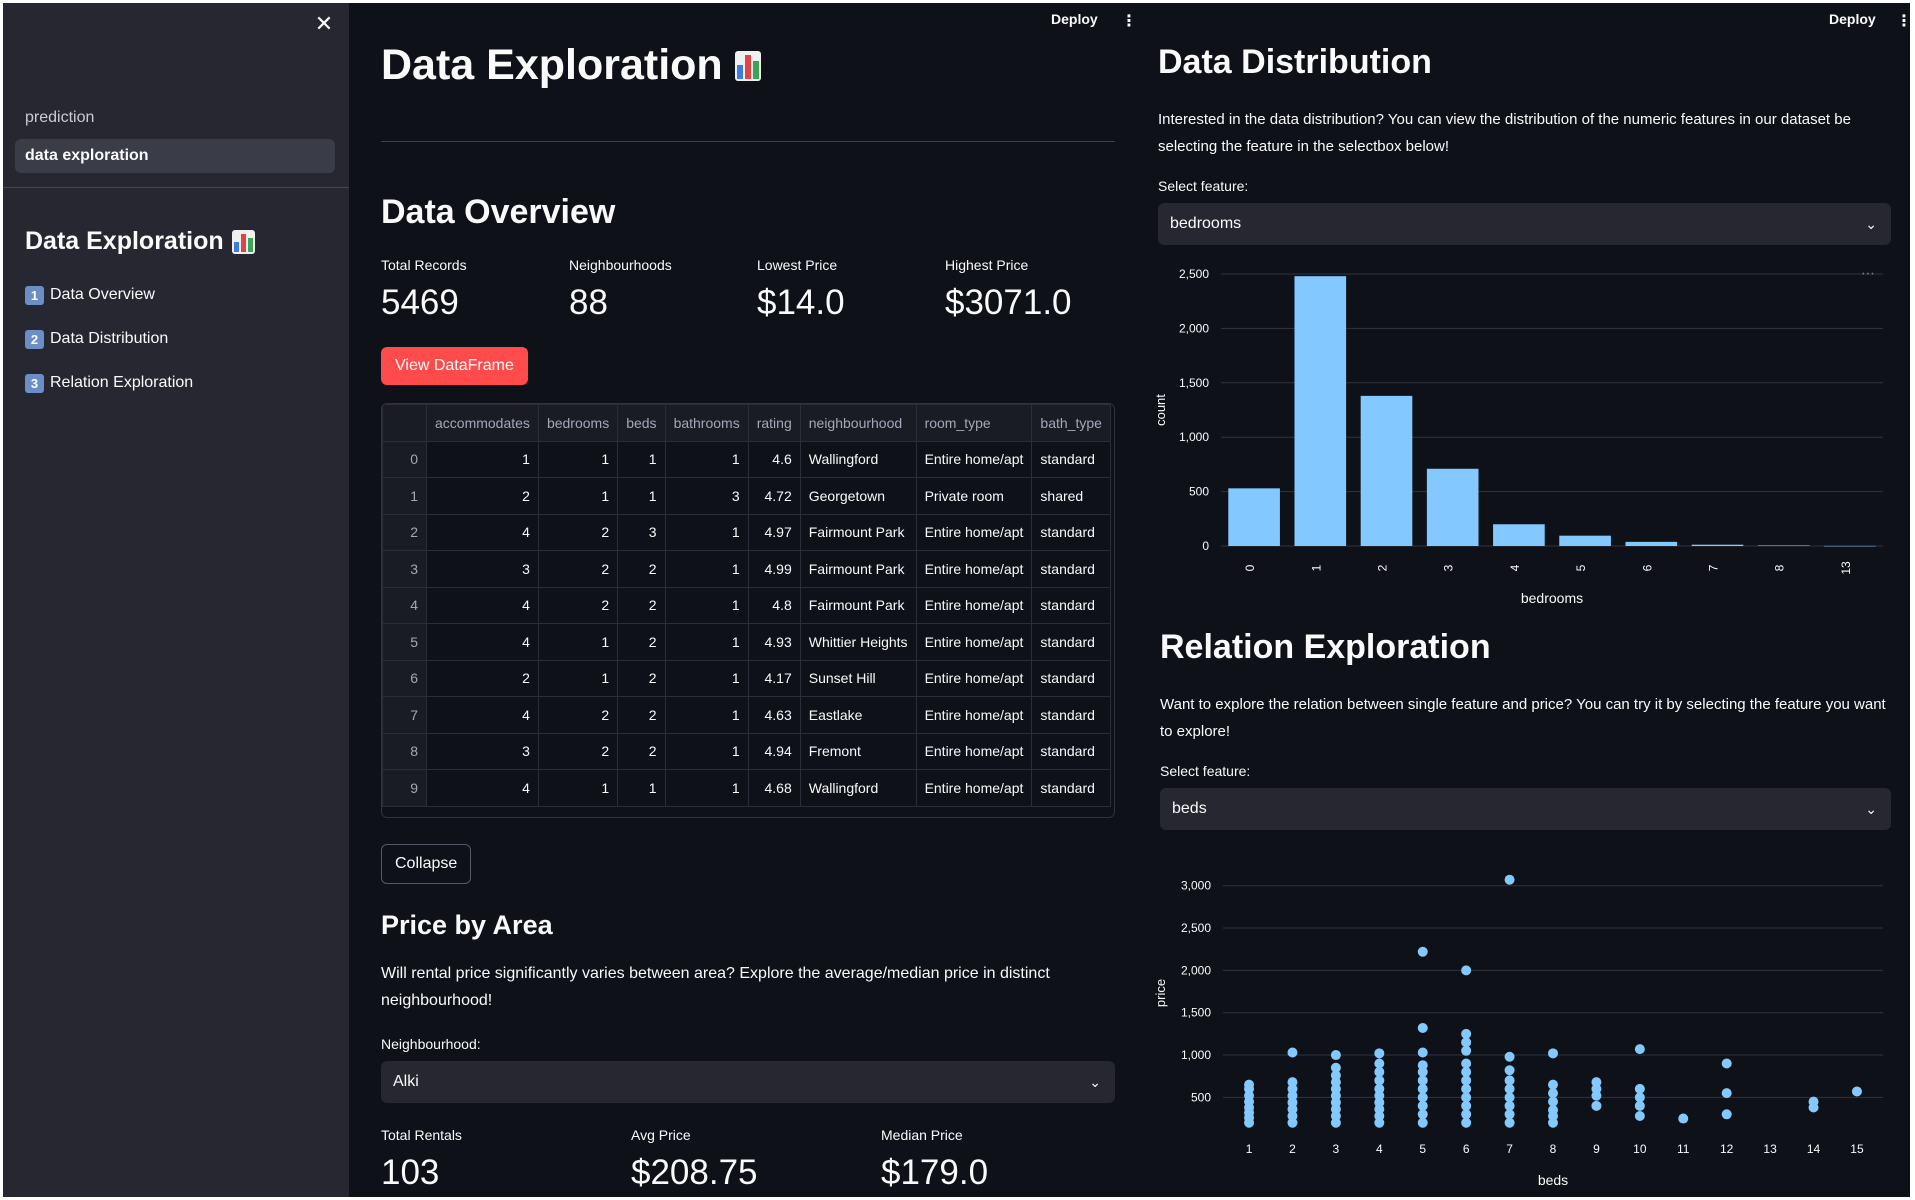 The height and width of the screenshot is (1200, 1915). I want to click on main-menu-icon-right: ⋮, so click(1903, 21).